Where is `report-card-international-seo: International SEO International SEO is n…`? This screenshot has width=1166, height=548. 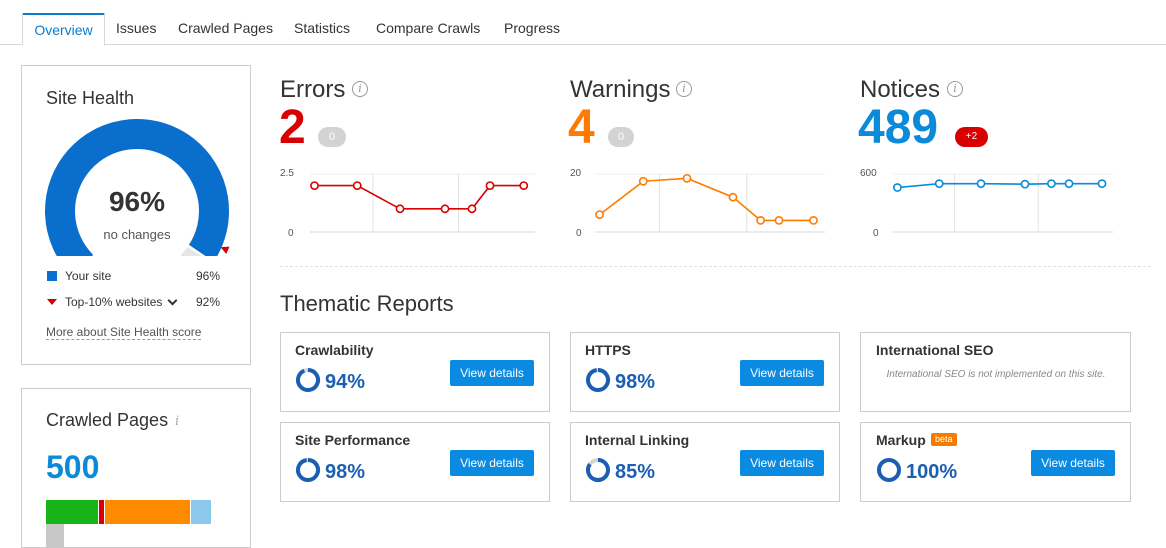
report-card-international-seo: International SEO International SEO is n… is located at coordinates (995, 372).